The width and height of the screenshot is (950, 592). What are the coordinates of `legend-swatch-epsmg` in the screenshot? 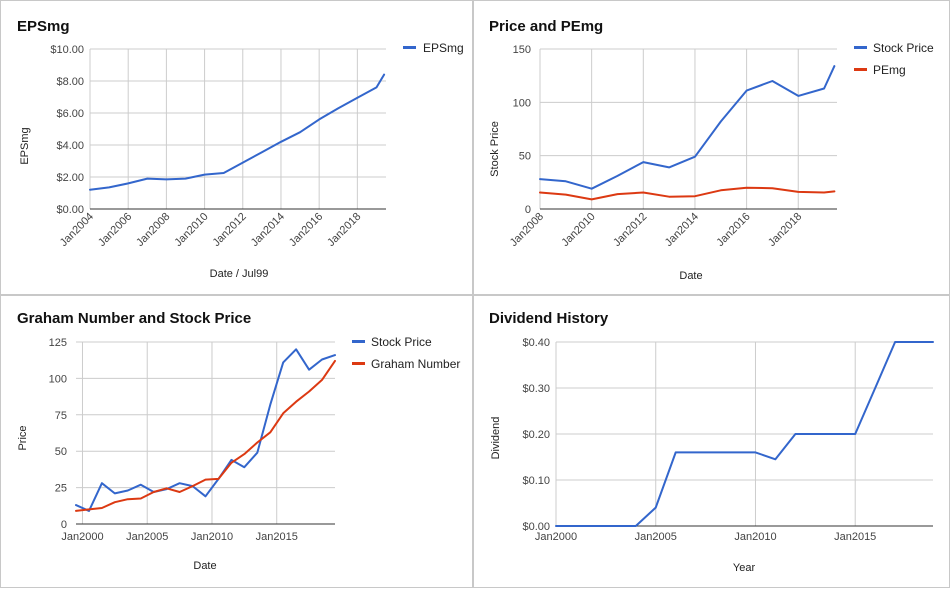 It's located at (409, 47).